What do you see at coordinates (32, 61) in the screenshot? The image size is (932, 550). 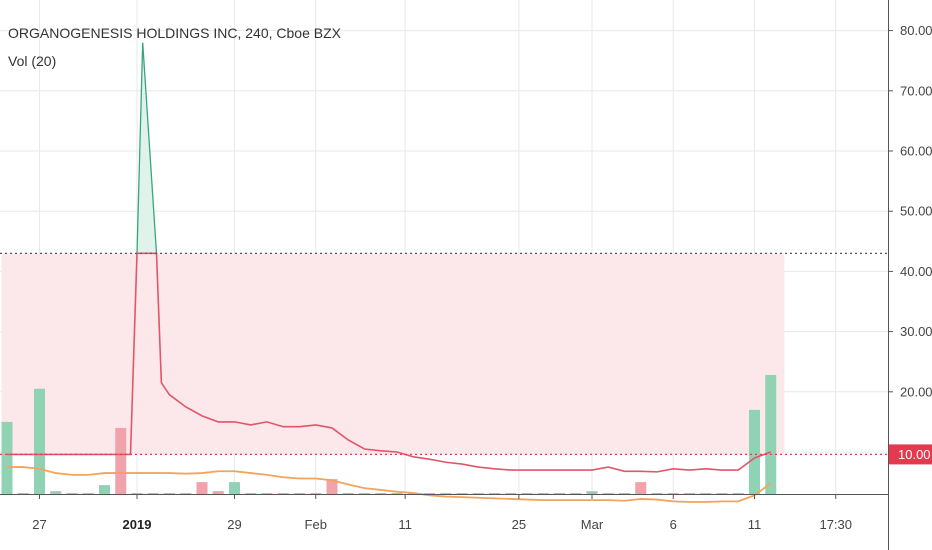 I see `indicator-title: Vol (20)` at bounding box center [32, 61].